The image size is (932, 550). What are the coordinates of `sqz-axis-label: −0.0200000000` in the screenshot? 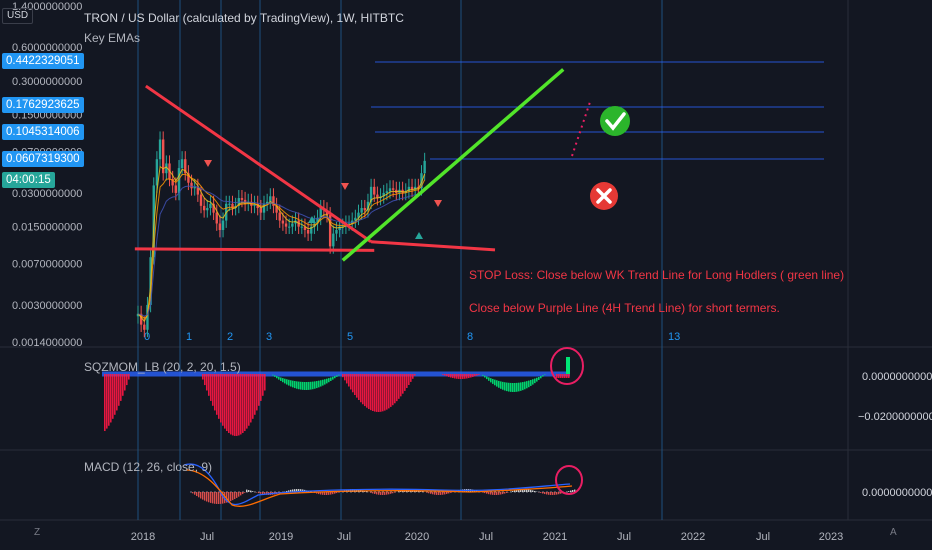 It's located at (895, 417).